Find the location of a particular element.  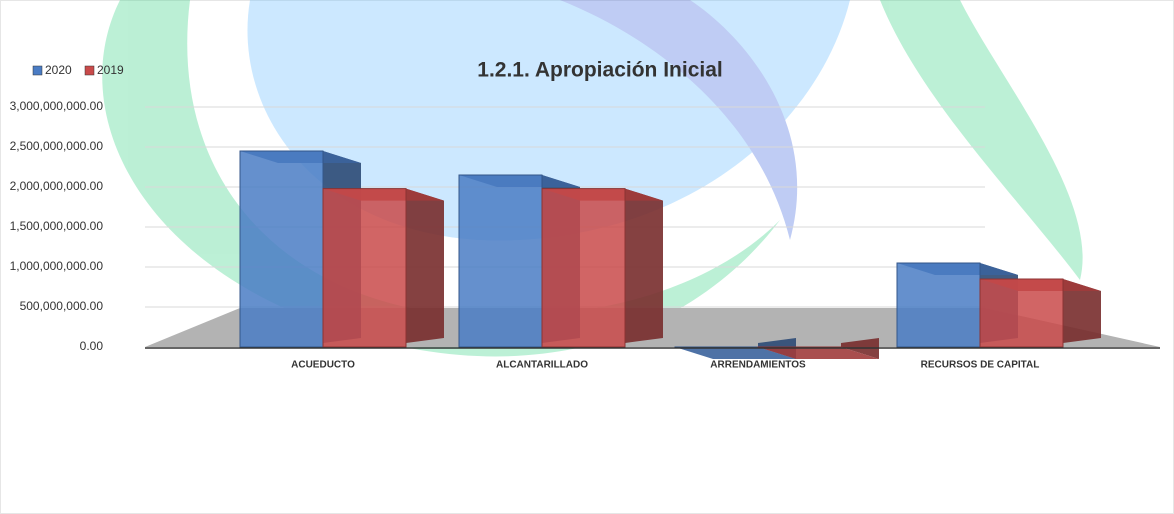

y-tick-label: 1,500,000,000.00 is located at coordinates (57, 226).